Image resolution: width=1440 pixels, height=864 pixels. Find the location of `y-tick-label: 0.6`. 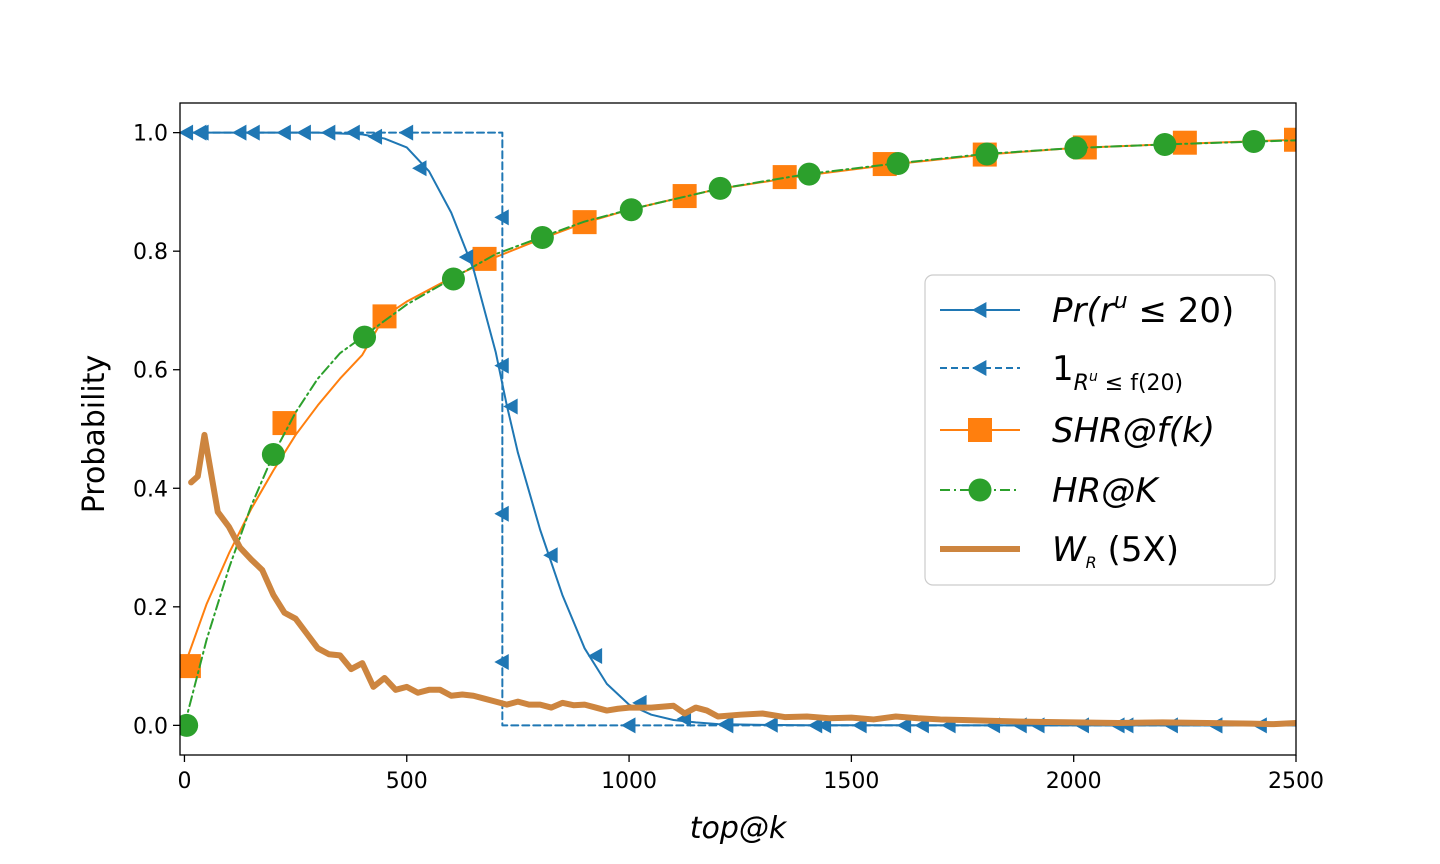

y-tick-label: 0.6 is located at coordinates (150, 371).